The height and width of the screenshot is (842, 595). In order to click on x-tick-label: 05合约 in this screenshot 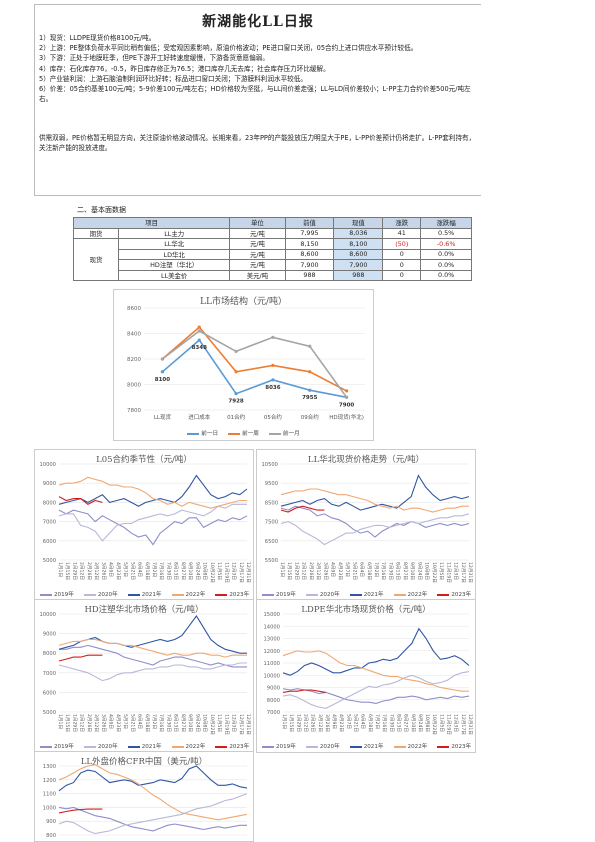, I will do `click(273, 417)`.